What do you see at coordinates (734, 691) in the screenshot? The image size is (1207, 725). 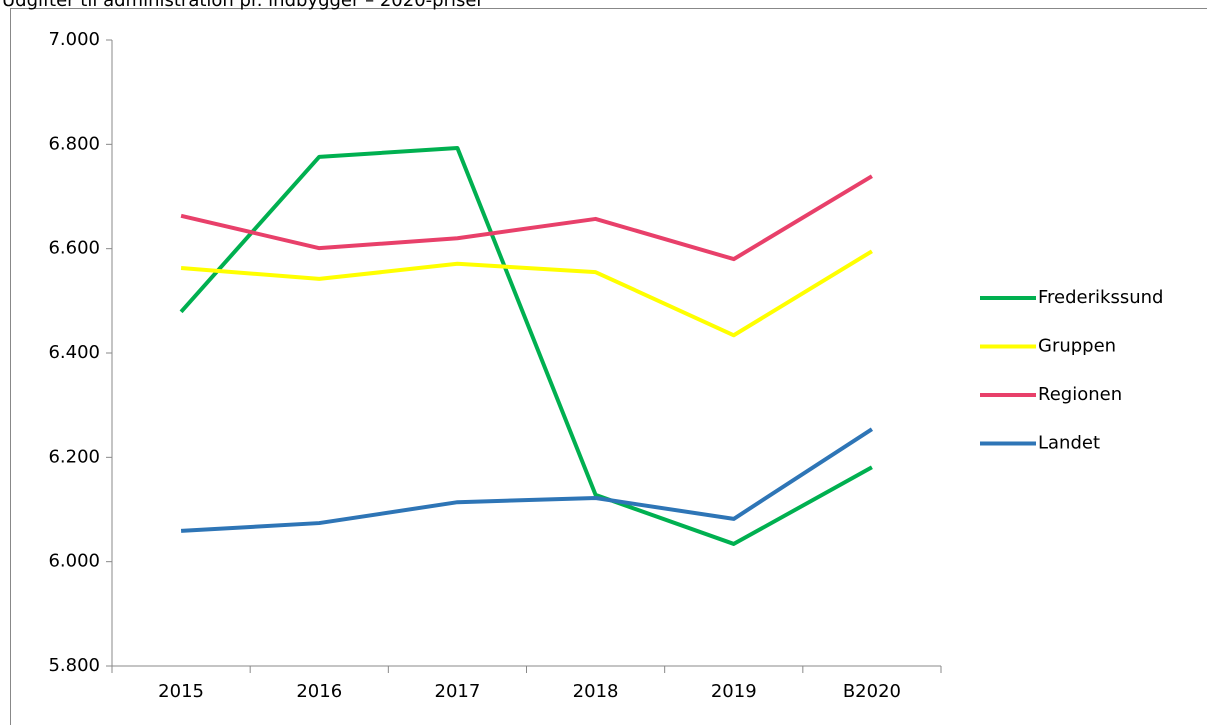 I see `x-tick-label: 2019` at bounding box center [734, 691].